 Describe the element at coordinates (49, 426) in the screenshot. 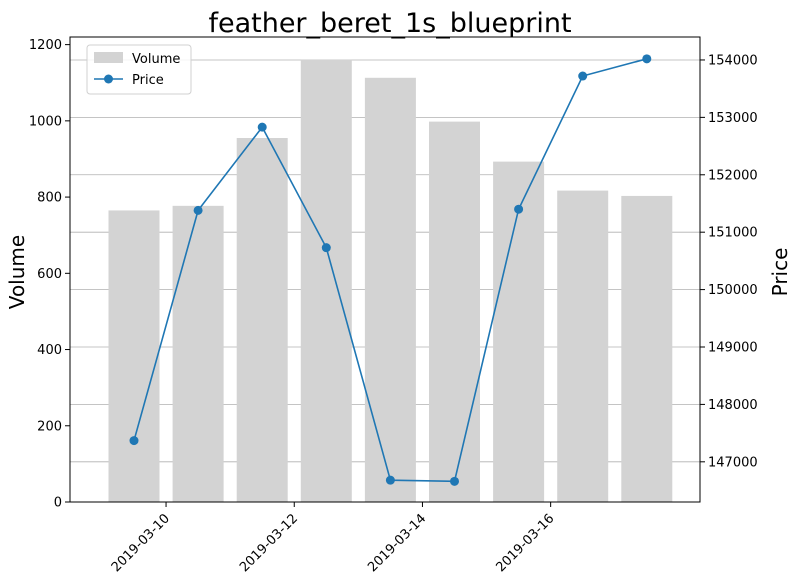

I see `left-tick-label: 200` at that location.